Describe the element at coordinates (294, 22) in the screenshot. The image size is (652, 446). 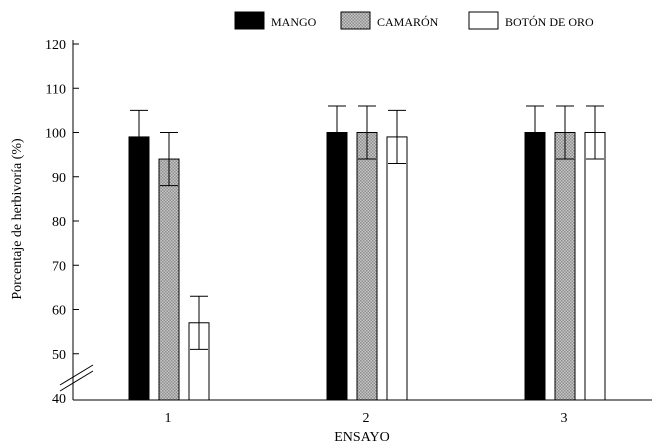
I see `legend-label: MANGO` at that location.